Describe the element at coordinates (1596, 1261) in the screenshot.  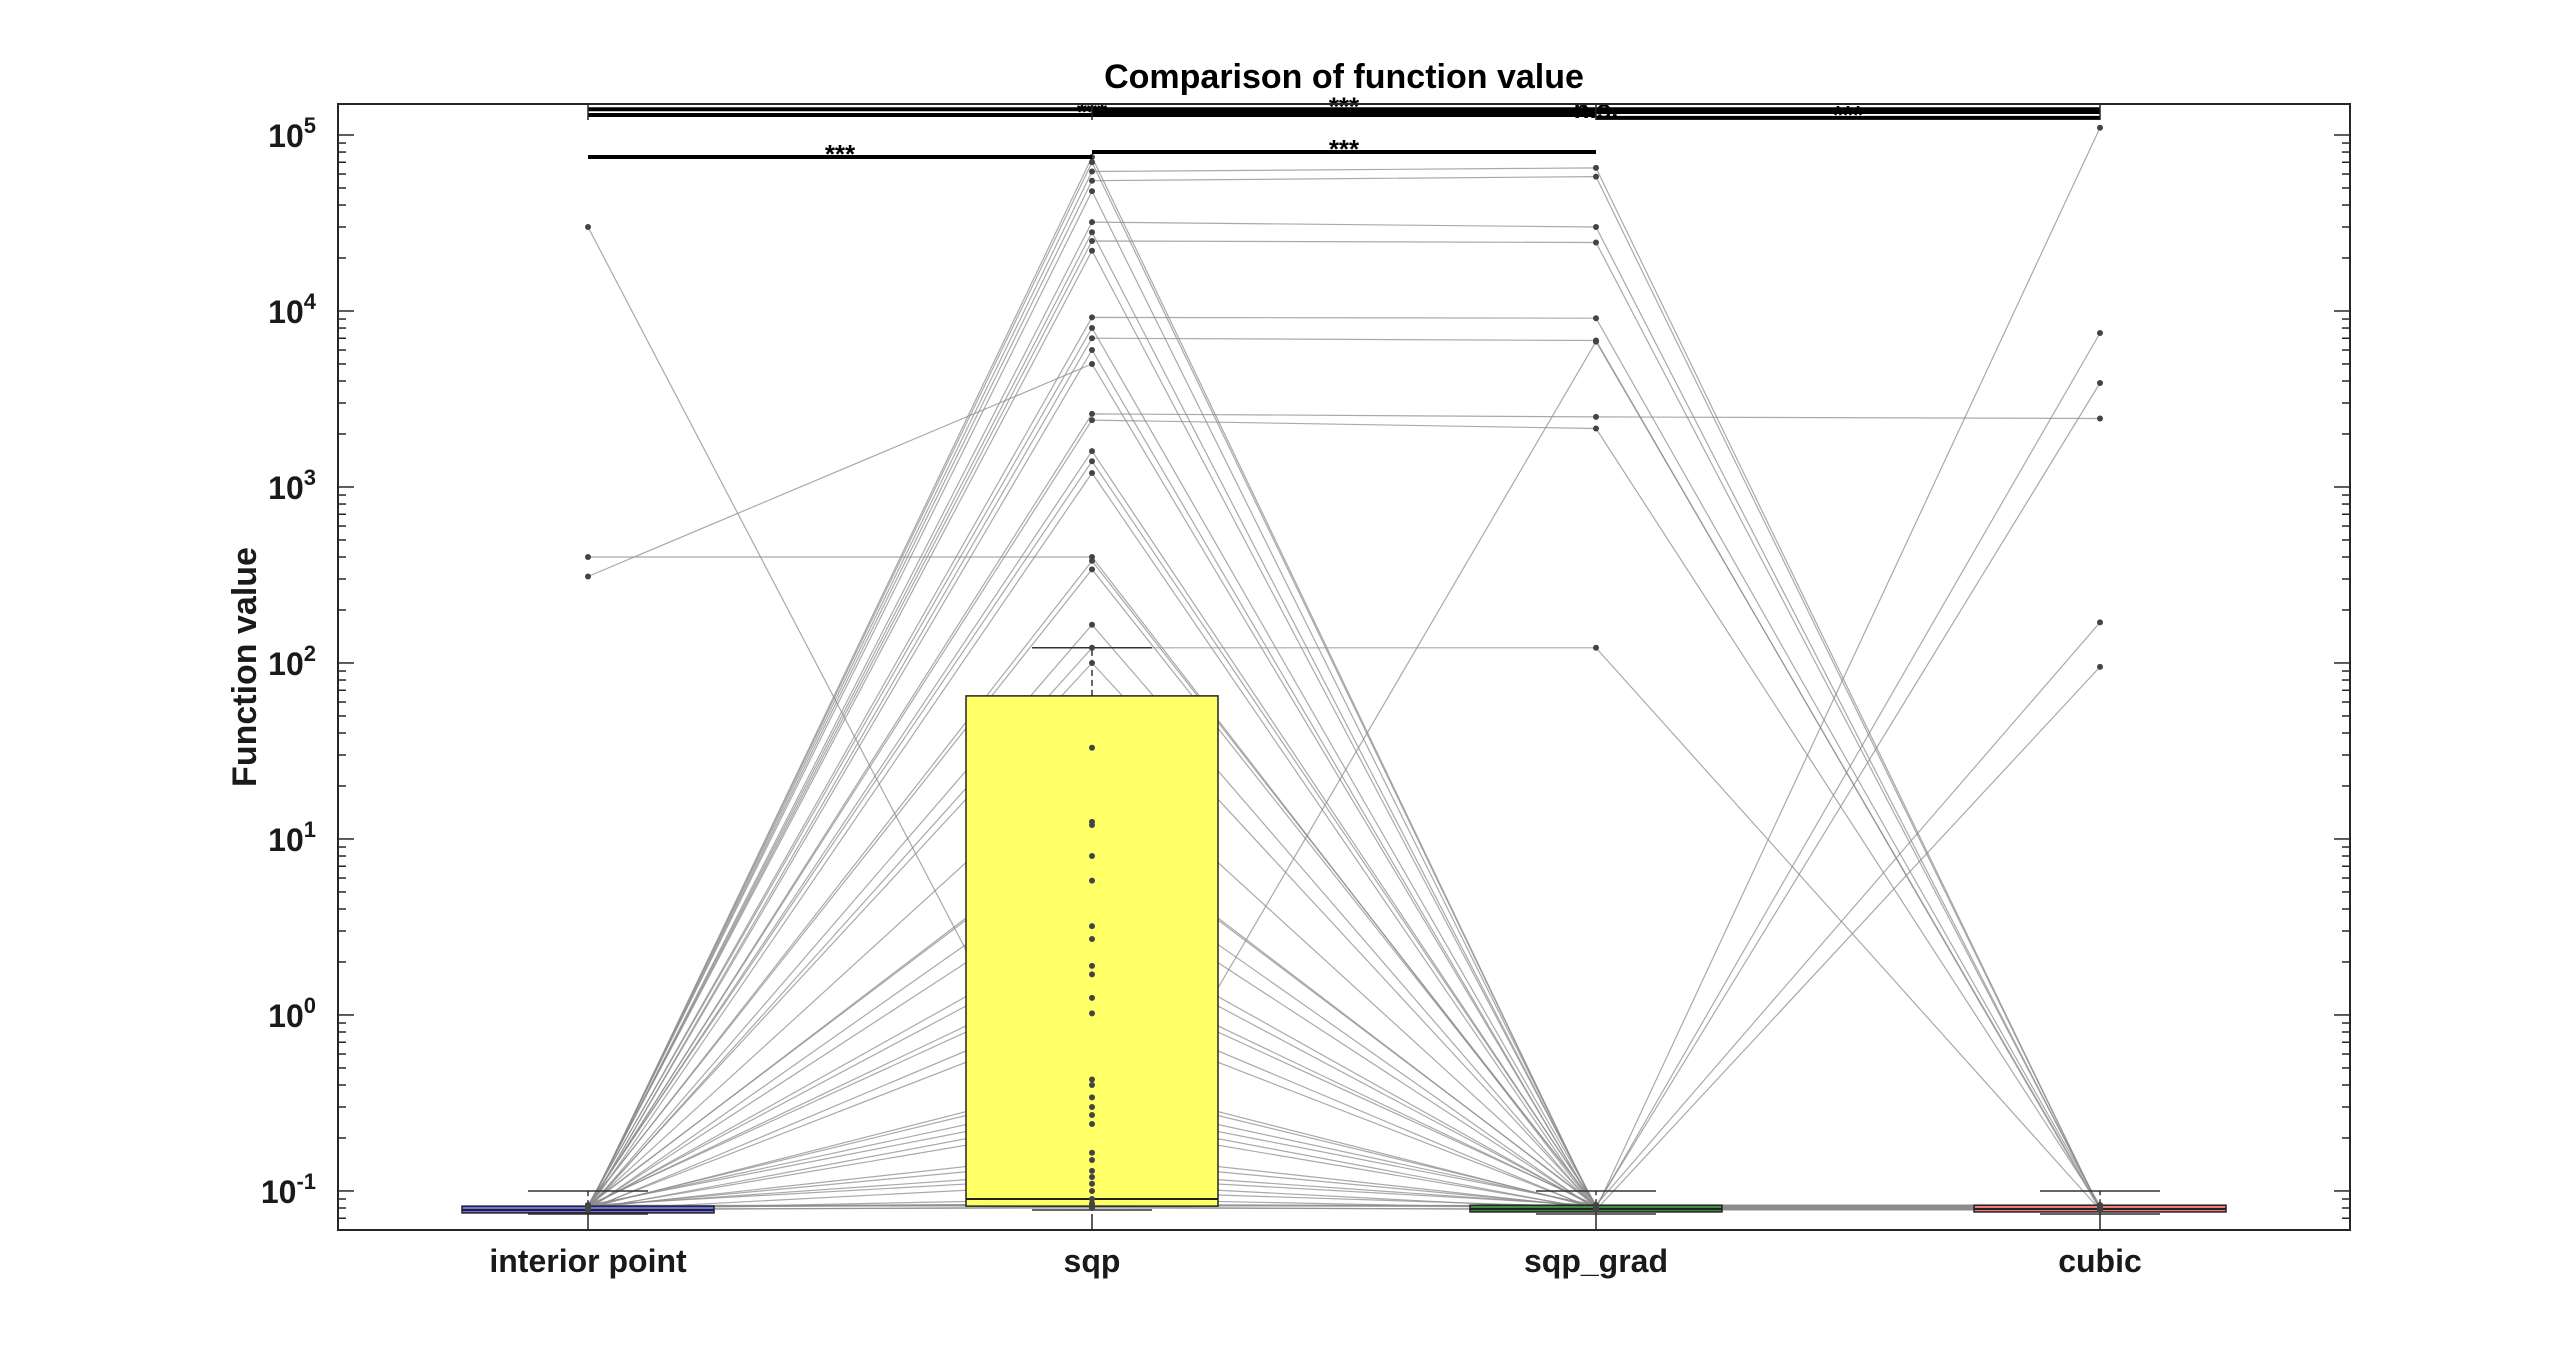
I see `x-category-label: sqp_grad` at that location.